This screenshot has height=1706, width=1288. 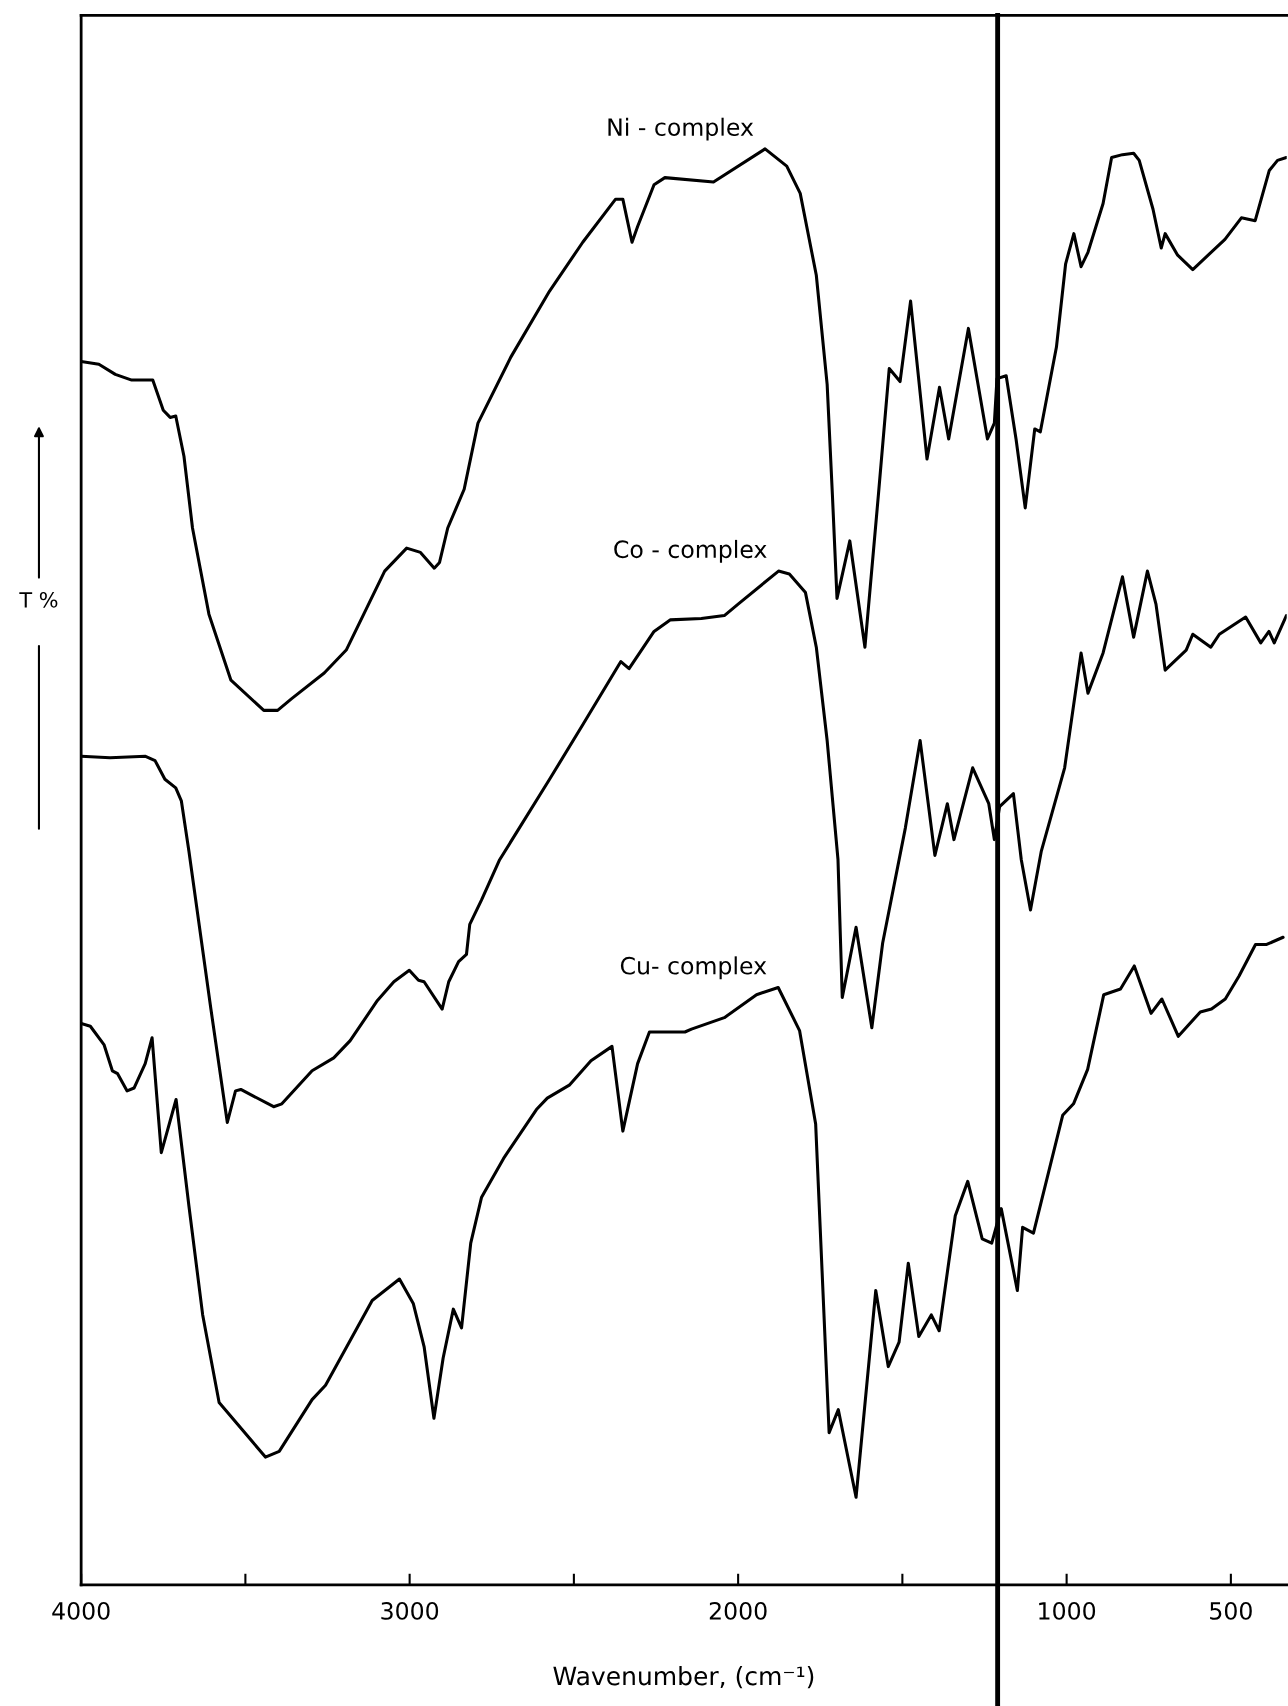 What do you see at coordinates (681, 129) in the screenshot?
I see `series-label: Ni - complex` at bounding box center [681, 129].